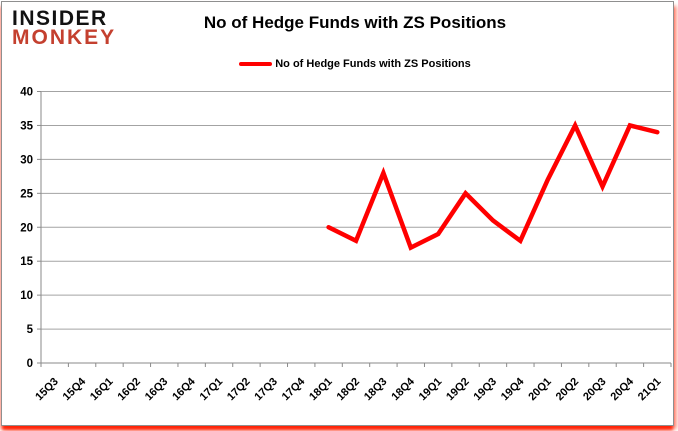 The image size is (678, 431). Describe the element at coordinates (540, 390) in the screenshot. I see `x-axis-label: 20Q1` at that location.